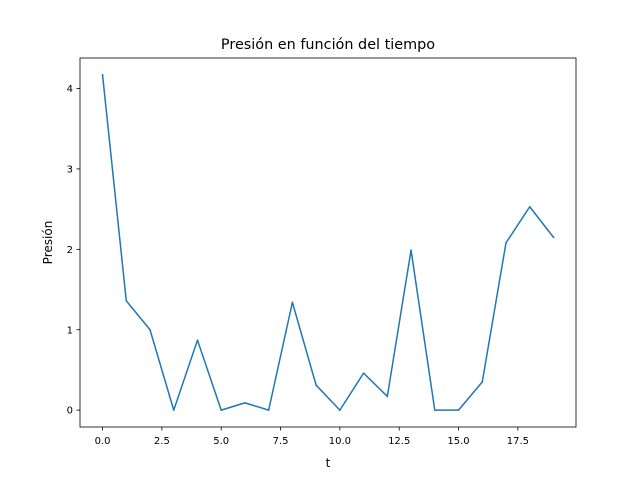  Describe the element at coordinates (328, 45) in the screenshot. I see `chart-title: Presión en función del tiempo` at that location.